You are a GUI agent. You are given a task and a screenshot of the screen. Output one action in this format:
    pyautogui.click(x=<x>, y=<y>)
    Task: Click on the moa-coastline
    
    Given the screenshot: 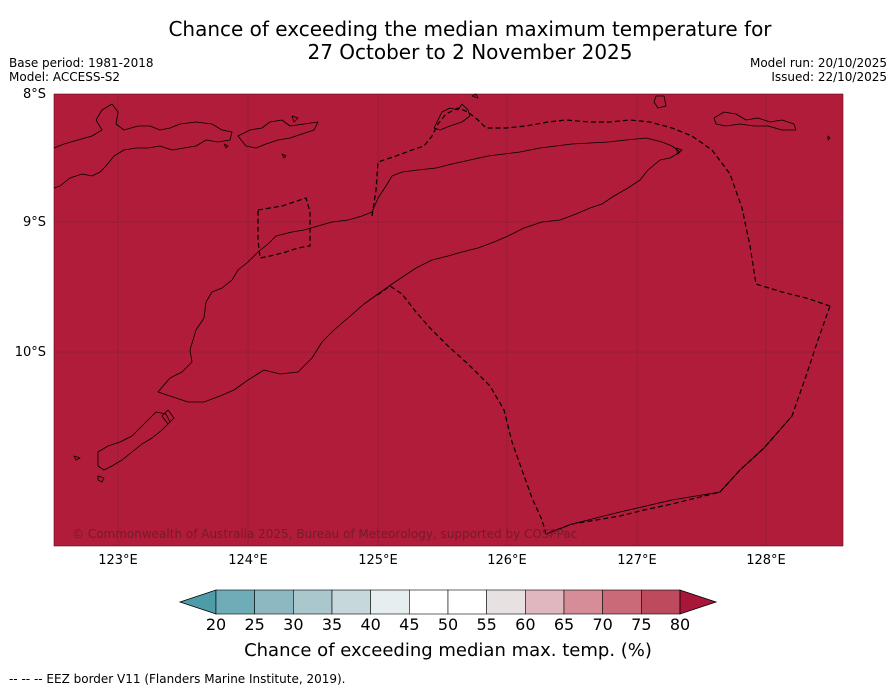 What is the action you would take?
    pyautogui.click(x=755, y=121)
    